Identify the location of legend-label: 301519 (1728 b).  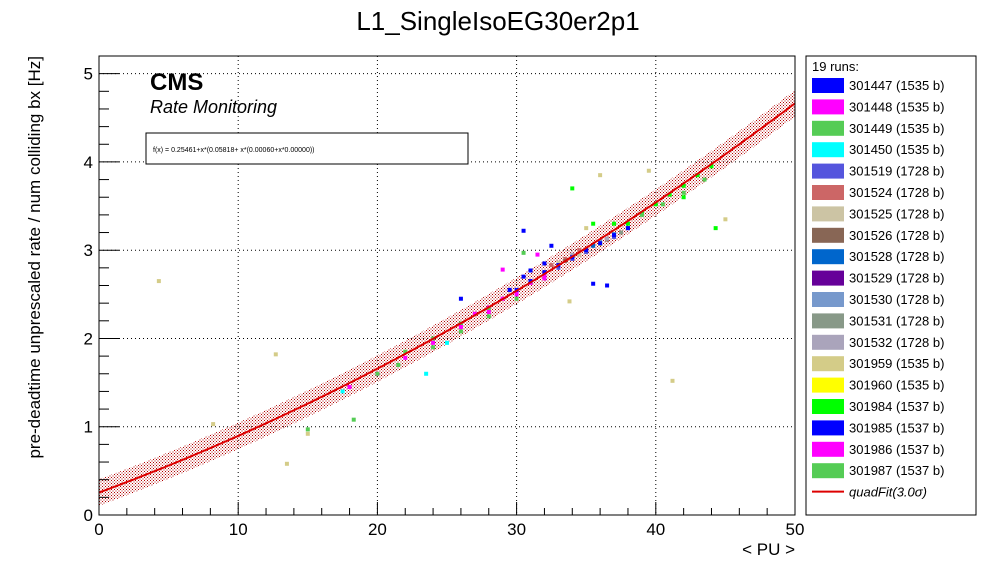
(896, 171).